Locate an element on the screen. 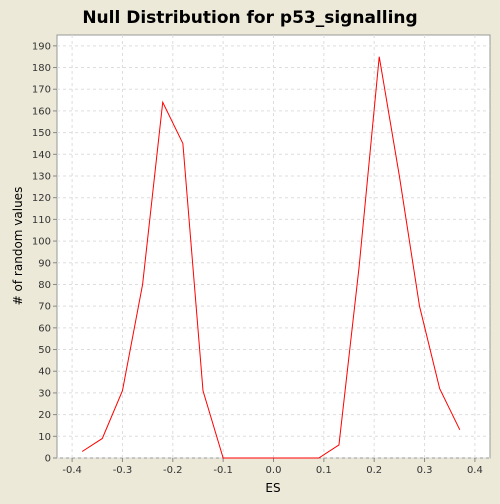  x-tick-label: -0.3 is located at coordinates (123, 470).